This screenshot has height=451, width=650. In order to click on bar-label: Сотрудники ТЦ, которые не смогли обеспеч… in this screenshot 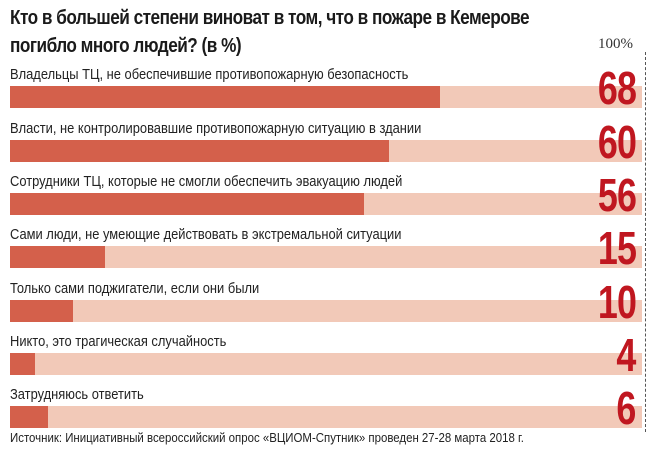, I will do `click(206, 181)`.